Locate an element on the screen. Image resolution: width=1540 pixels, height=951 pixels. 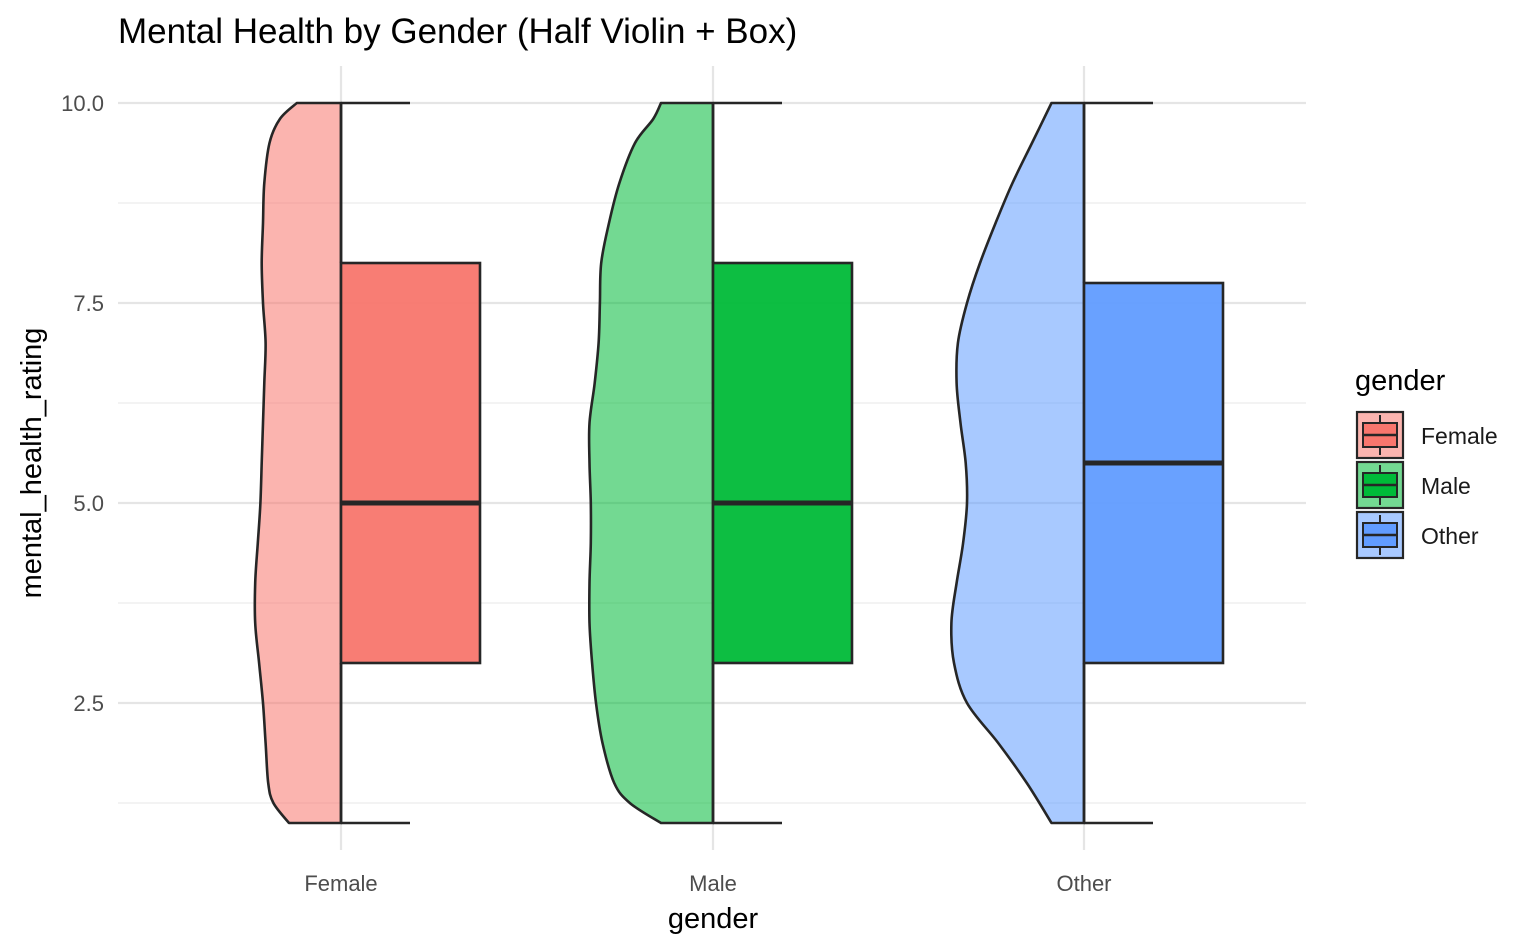
x-tick-label-female: Female is located at coordinates (340, 883).